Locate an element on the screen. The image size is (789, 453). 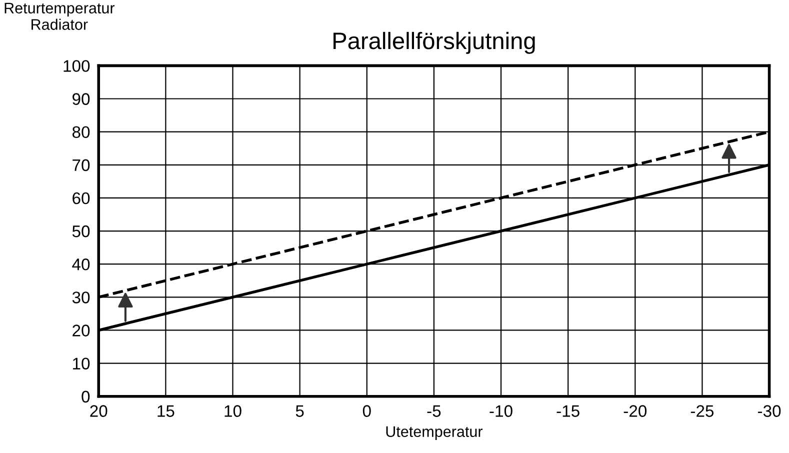
x-tick-label: -20 is located at coordinates (635, 411).